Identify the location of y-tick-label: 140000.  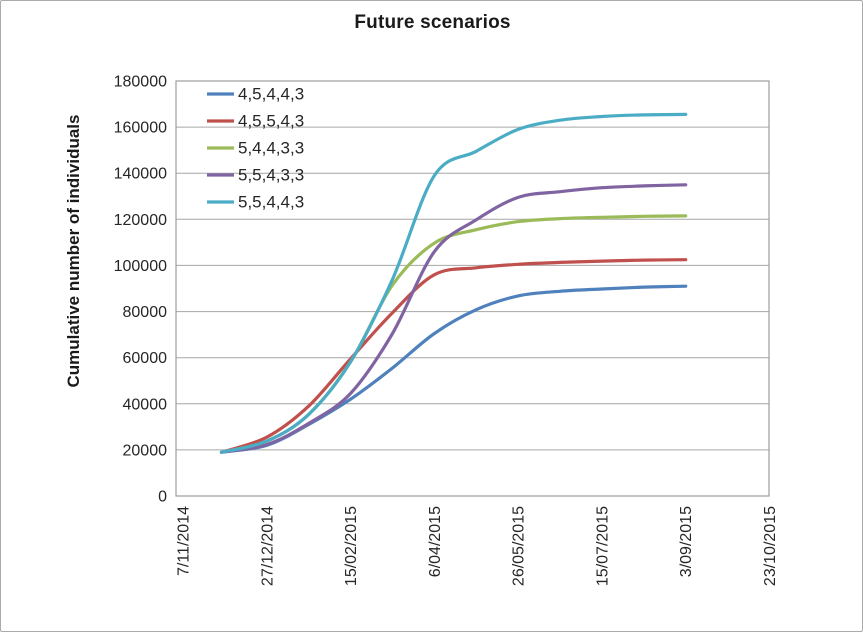
(140, 174).